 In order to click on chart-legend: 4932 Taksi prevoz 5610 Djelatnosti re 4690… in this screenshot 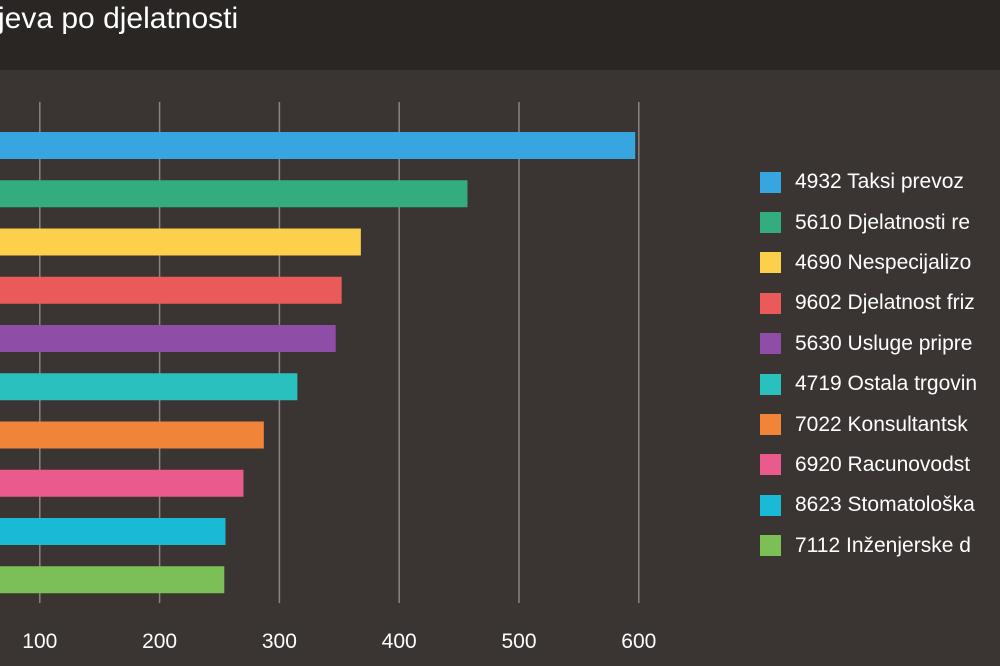, I will do `click(880, 364)`.